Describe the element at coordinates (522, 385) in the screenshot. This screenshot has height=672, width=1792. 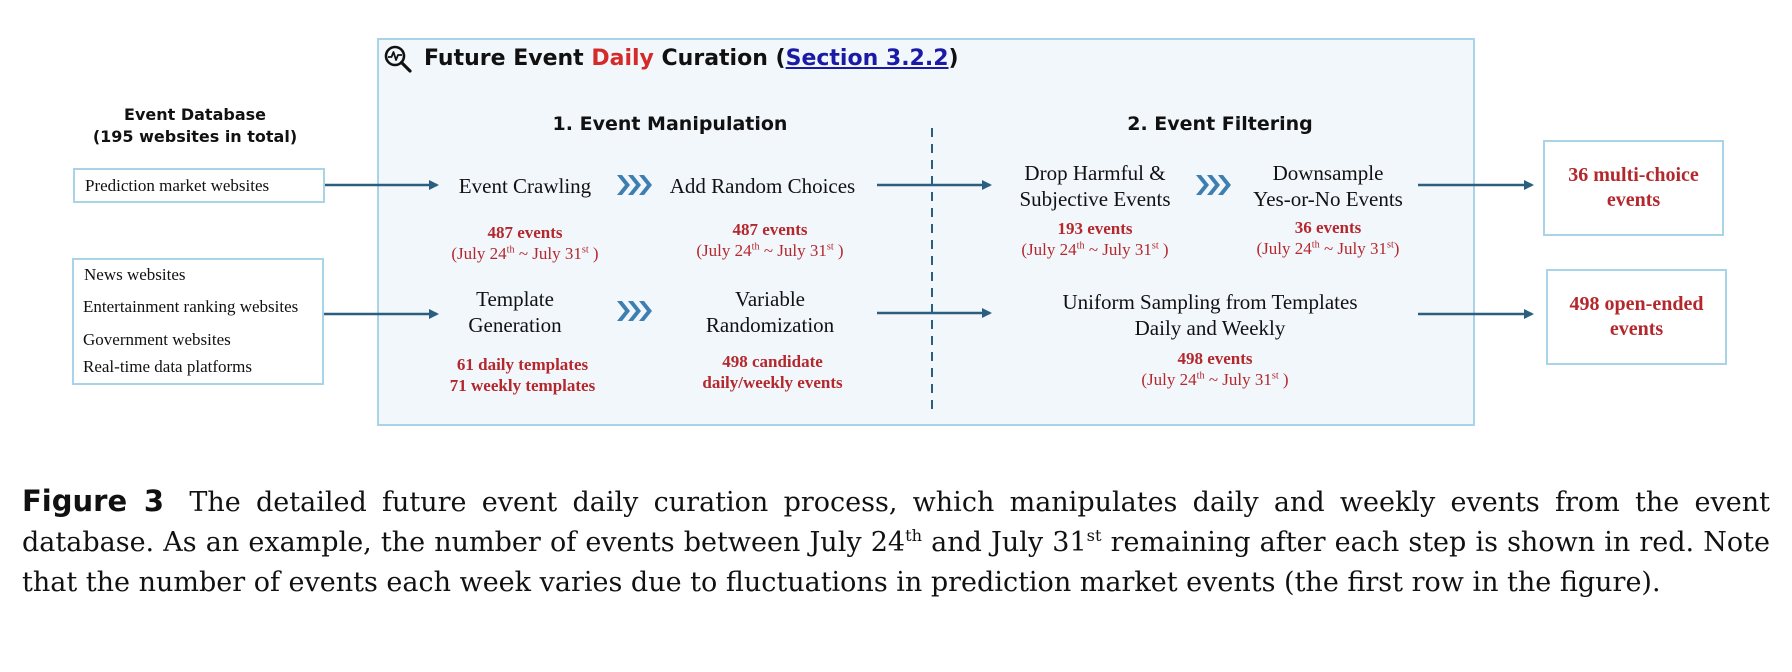
I see `count-weekly-templates: 71 weekly templates` at that location.